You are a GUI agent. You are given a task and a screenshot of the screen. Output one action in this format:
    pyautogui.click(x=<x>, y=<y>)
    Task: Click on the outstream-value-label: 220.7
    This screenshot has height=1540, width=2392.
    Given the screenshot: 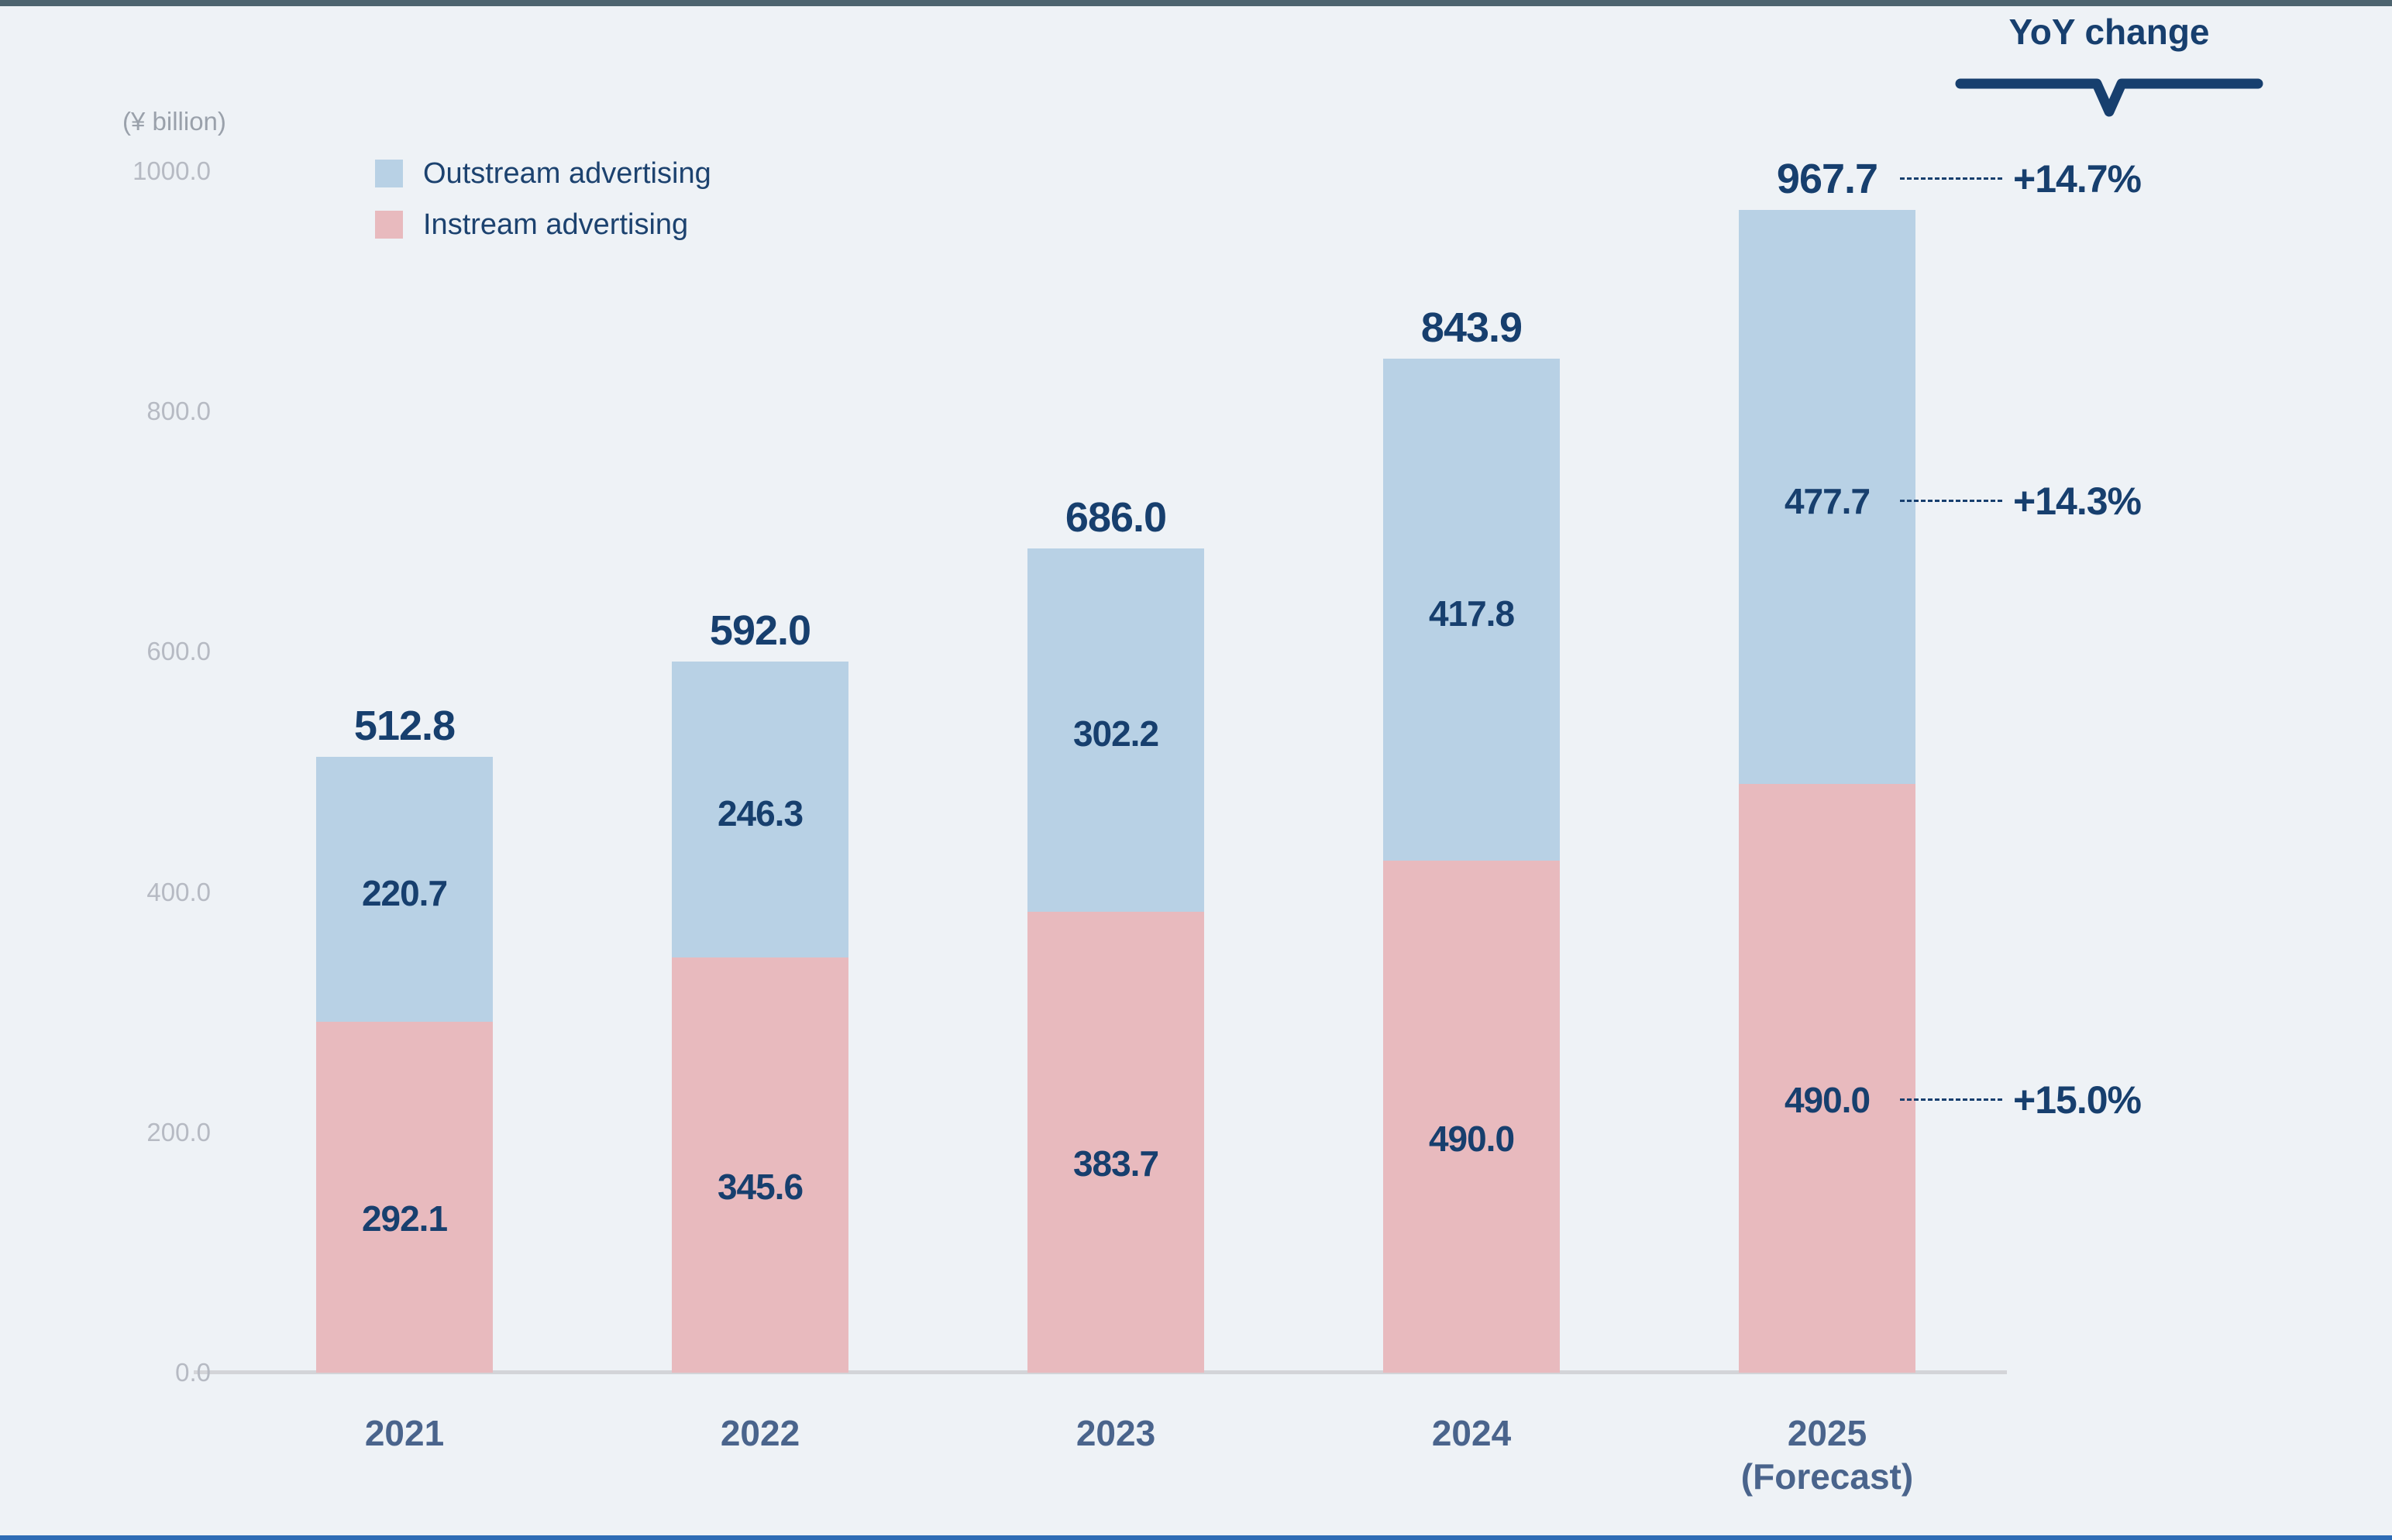 What is the action you would take?
    pyautogui.click(x=405, y=892)
    